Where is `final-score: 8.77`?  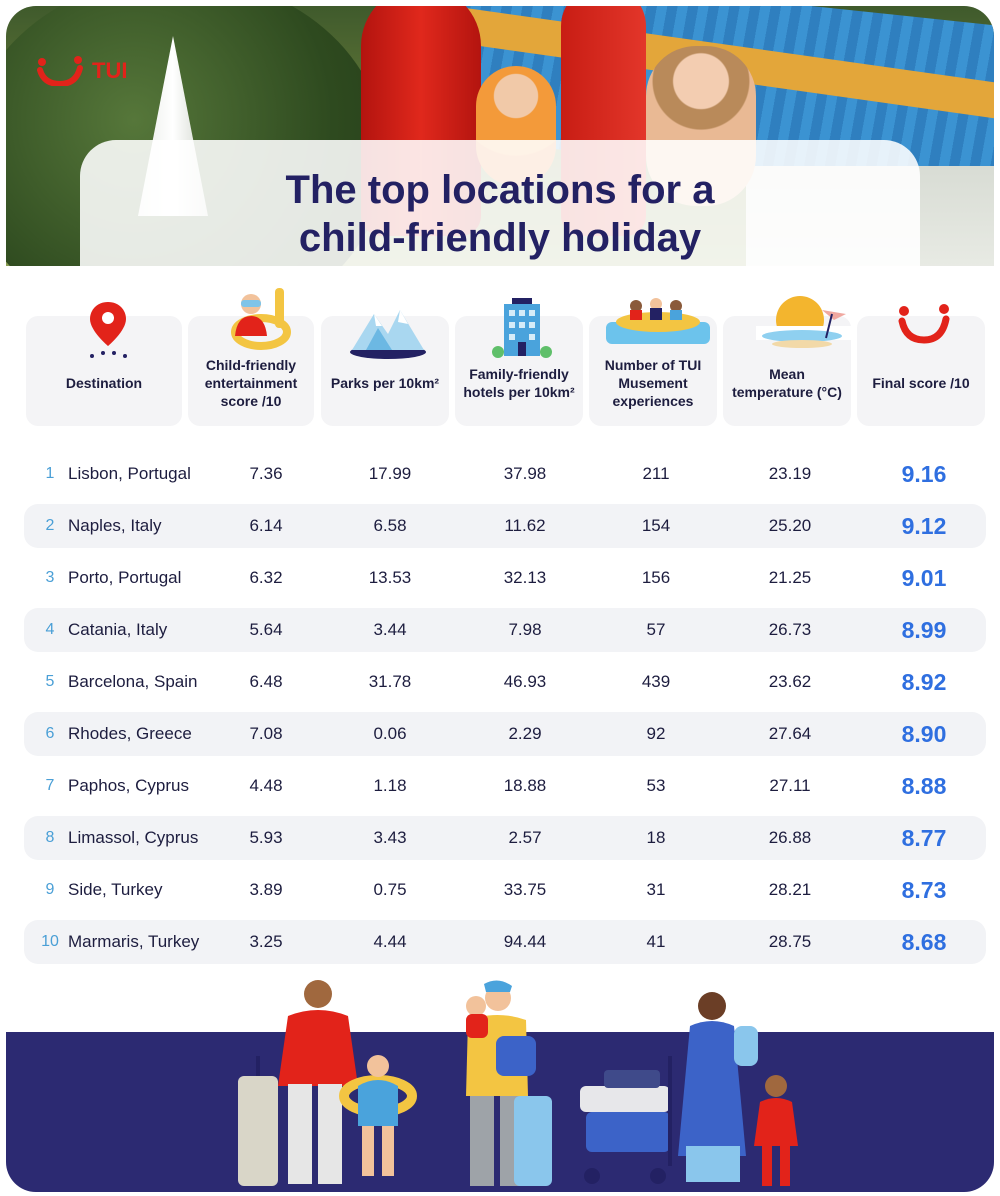 final-score: 8.77 is located at coordinates (924, 837).